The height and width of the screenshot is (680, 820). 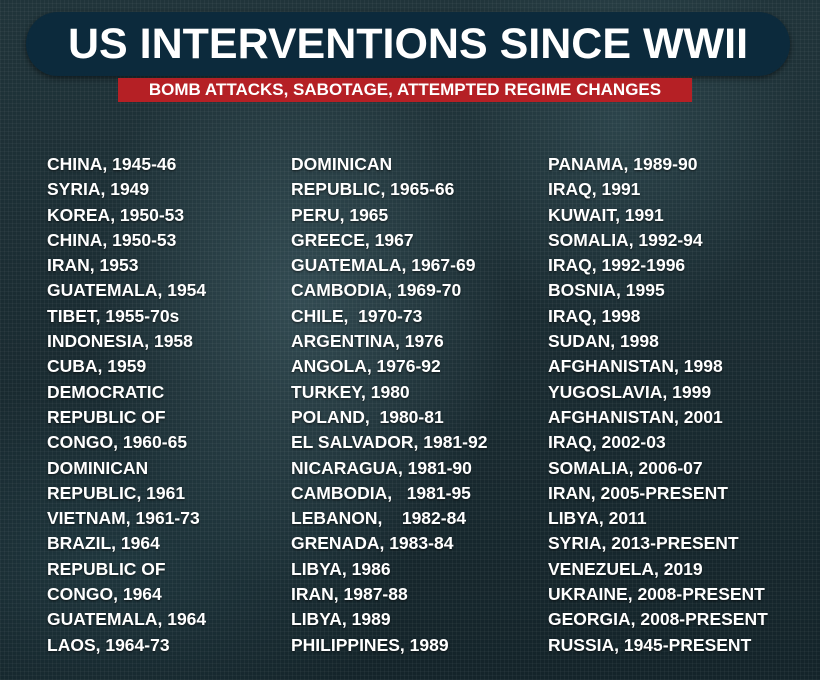 What do you see at coordinates (116, 214) in the screenshot?
I see `list-item: KOREA, 1950-53` at bounding box center [116, 214].